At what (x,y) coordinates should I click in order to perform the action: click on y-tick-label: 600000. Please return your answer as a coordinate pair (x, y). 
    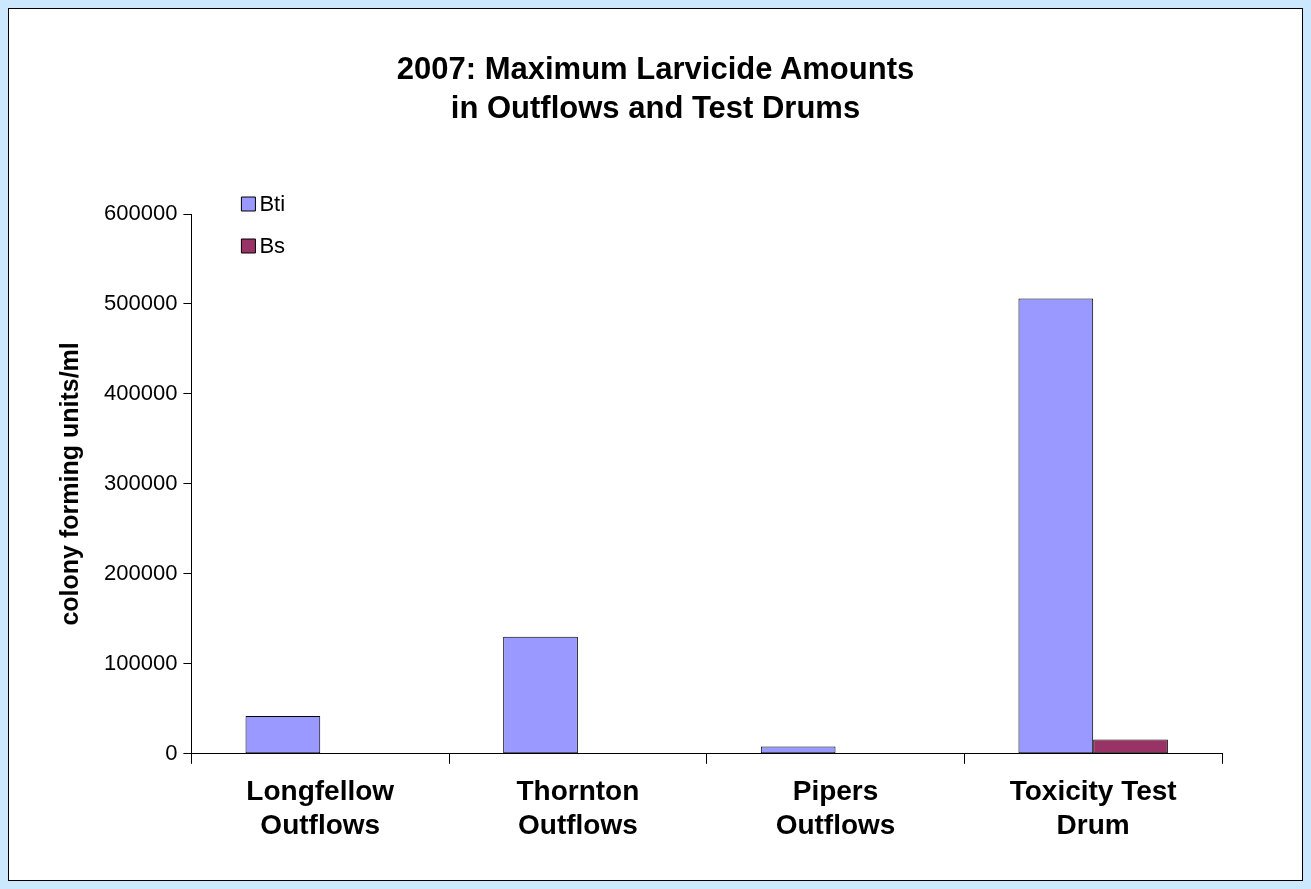
    Looking at the image, I should click on (140, 213).